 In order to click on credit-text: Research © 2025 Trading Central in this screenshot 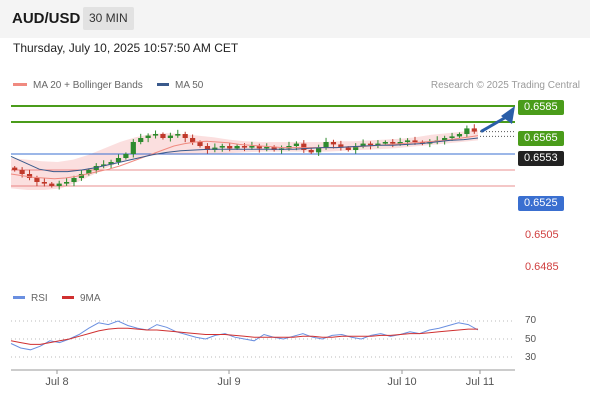, I will do `click(505, 85)`.